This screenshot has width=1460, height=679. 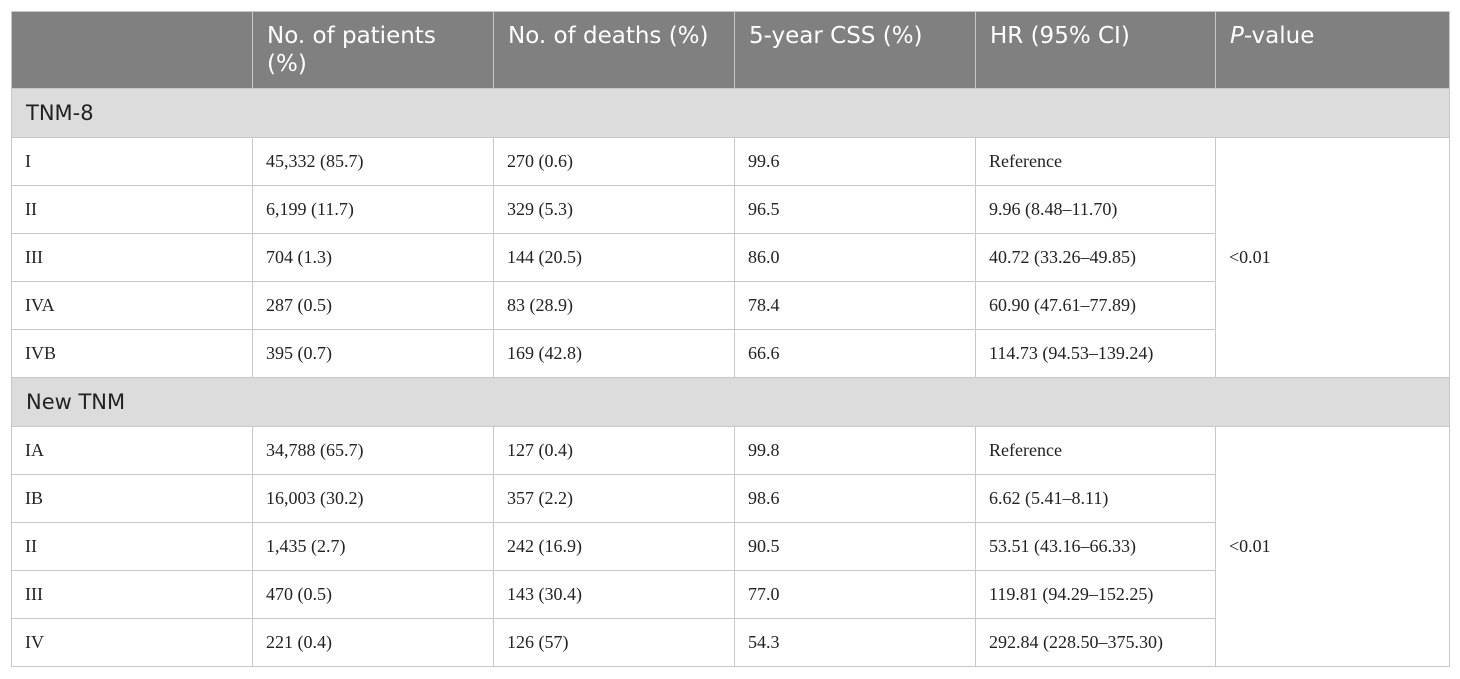 I want to click on patients-cell: 1,435 (2.7), so click(x=373, y=546).